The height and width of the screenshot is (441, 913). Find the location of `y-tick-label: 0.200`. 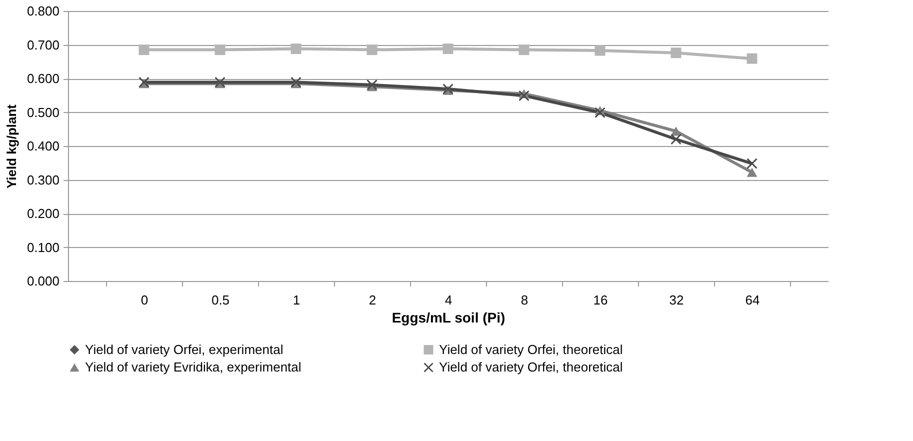

y-tick-label: 0.200 is located at coordinates (43, 213).